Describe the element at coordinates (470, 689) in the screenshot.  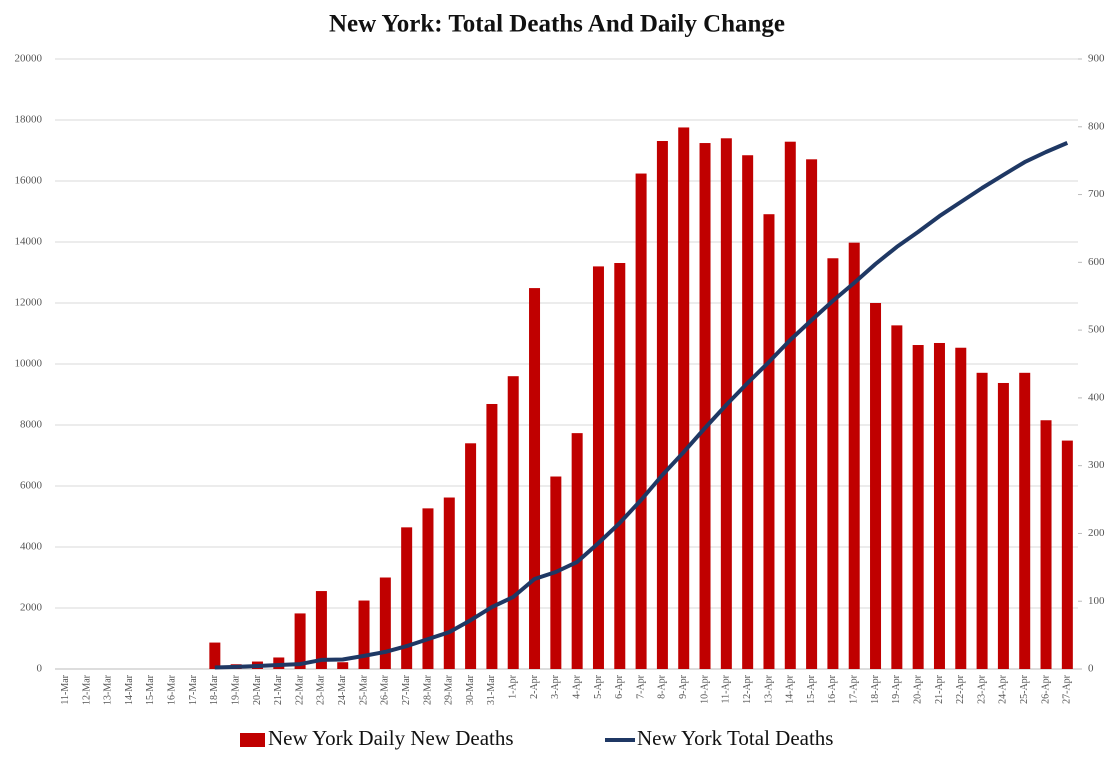
I see `x-tick-label: 30-Mar` at that location.